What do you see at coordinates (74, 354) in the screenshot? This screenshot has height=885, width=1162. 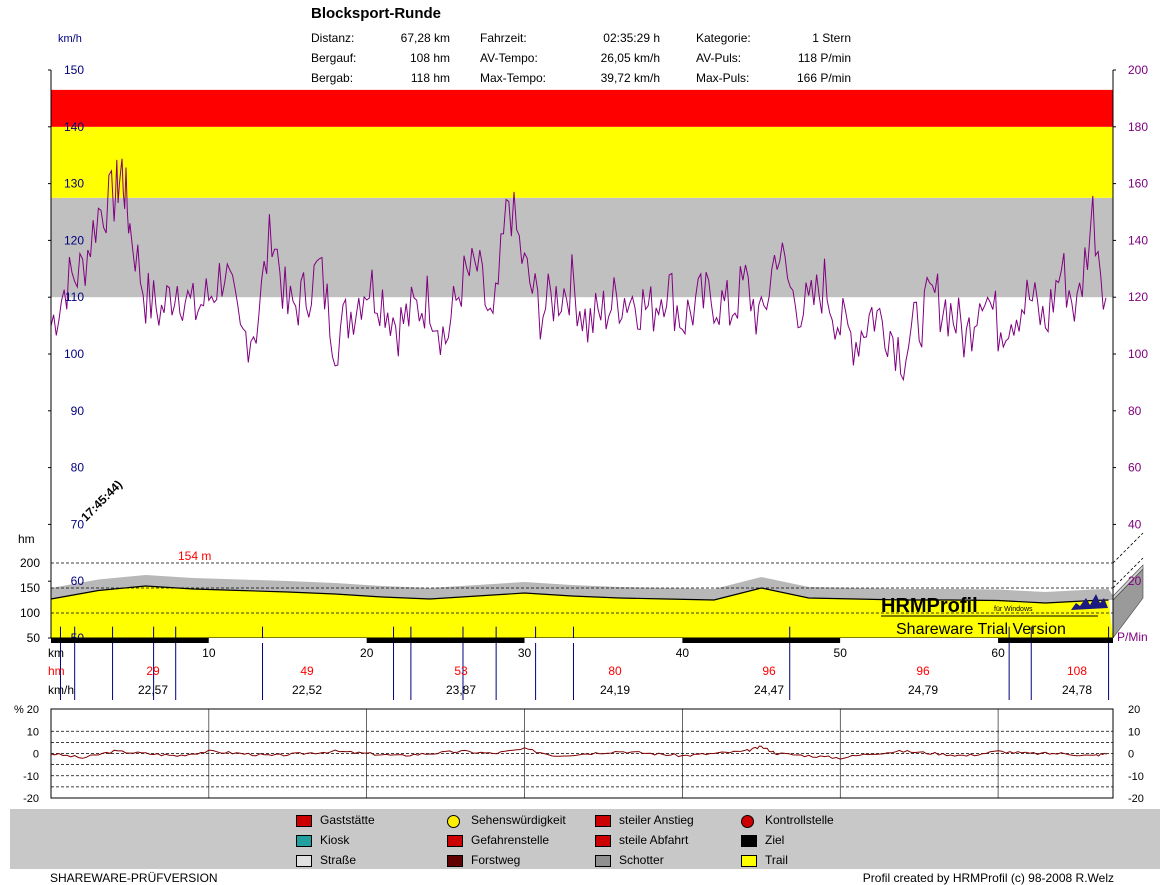 I see `left-tick-label: 100` at bounding box center [74, 354].